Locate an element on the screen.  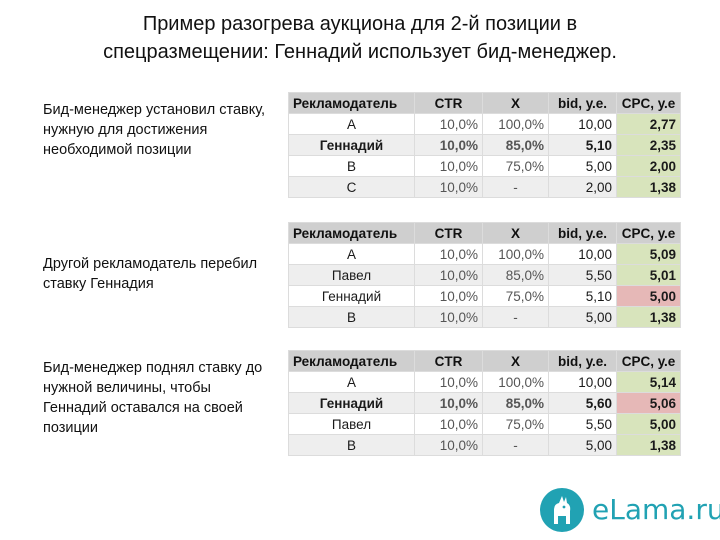
cpc-cell: 2,00 is located at coordinates (648, 166).